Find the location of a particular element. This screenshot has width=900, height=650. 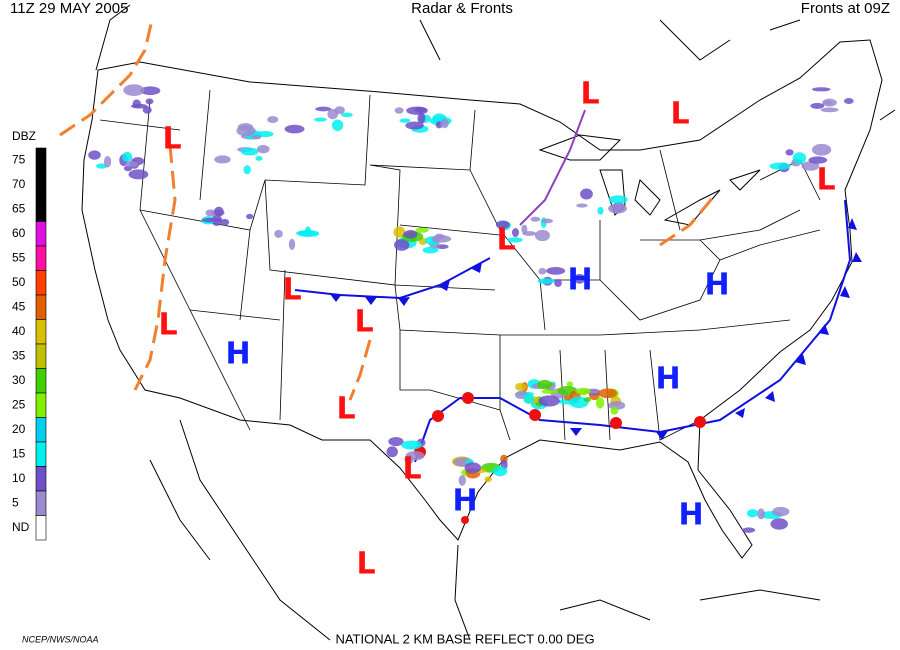

legend-label: 10 is located at coordinates (19, 478).